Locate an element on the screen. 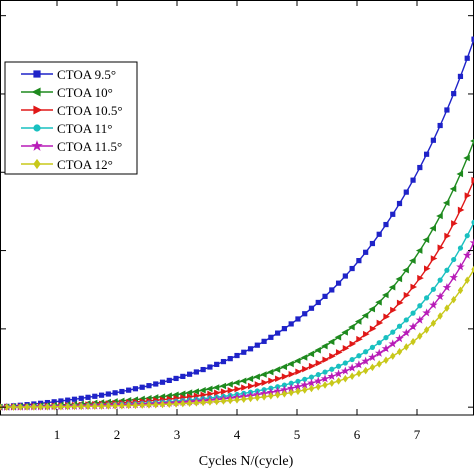 This screenshot has height=474, width=474. legend-label: CTOA 11.5° is located at coordinates (89, 146).